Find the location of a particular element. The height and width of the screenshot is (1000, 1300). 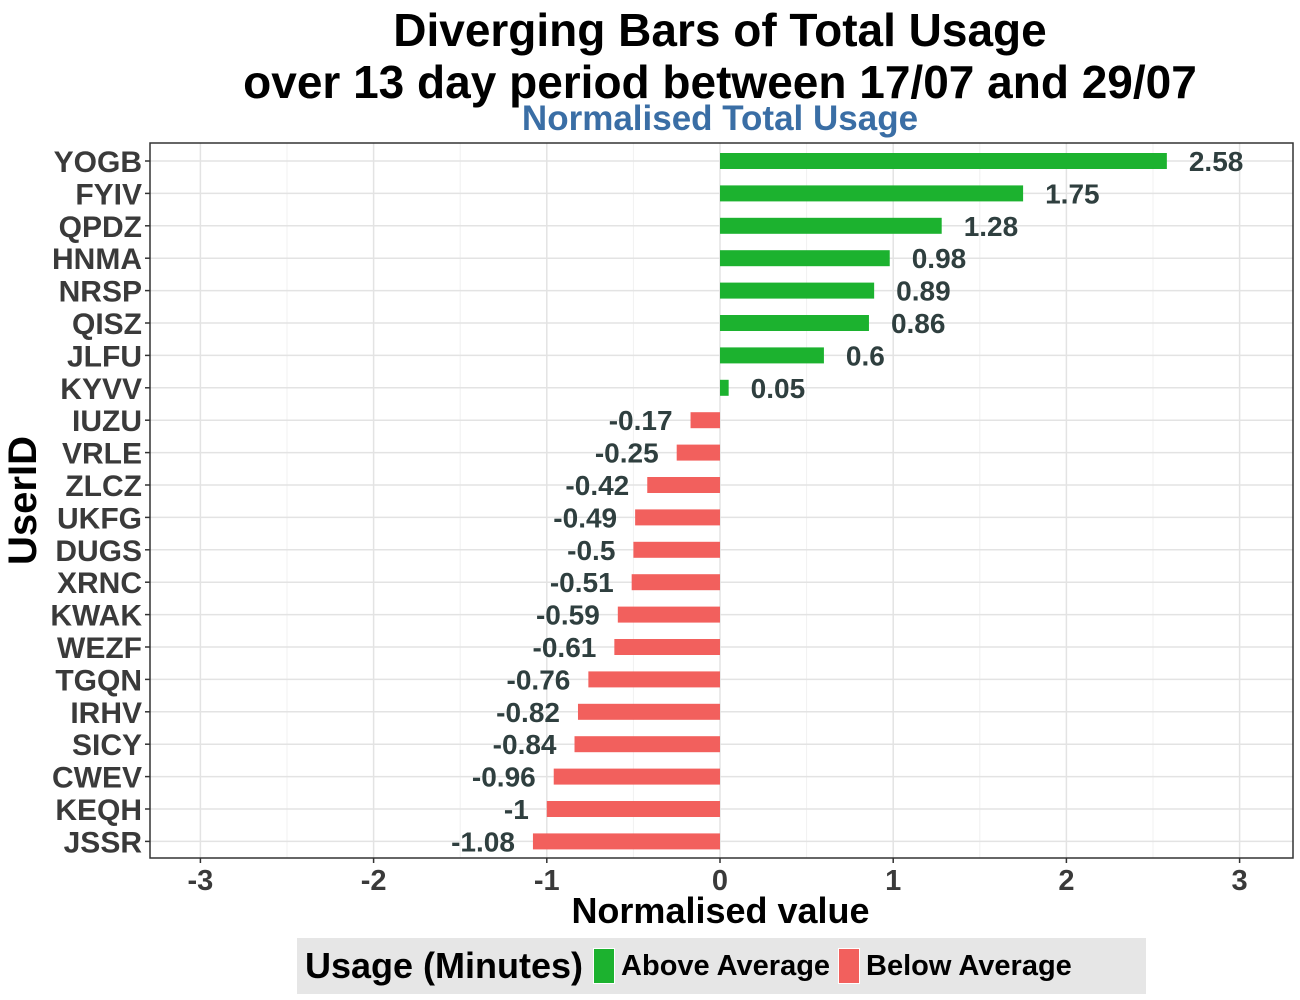

data-label-vrle: -0.25 is located at coordinates (627, 453).